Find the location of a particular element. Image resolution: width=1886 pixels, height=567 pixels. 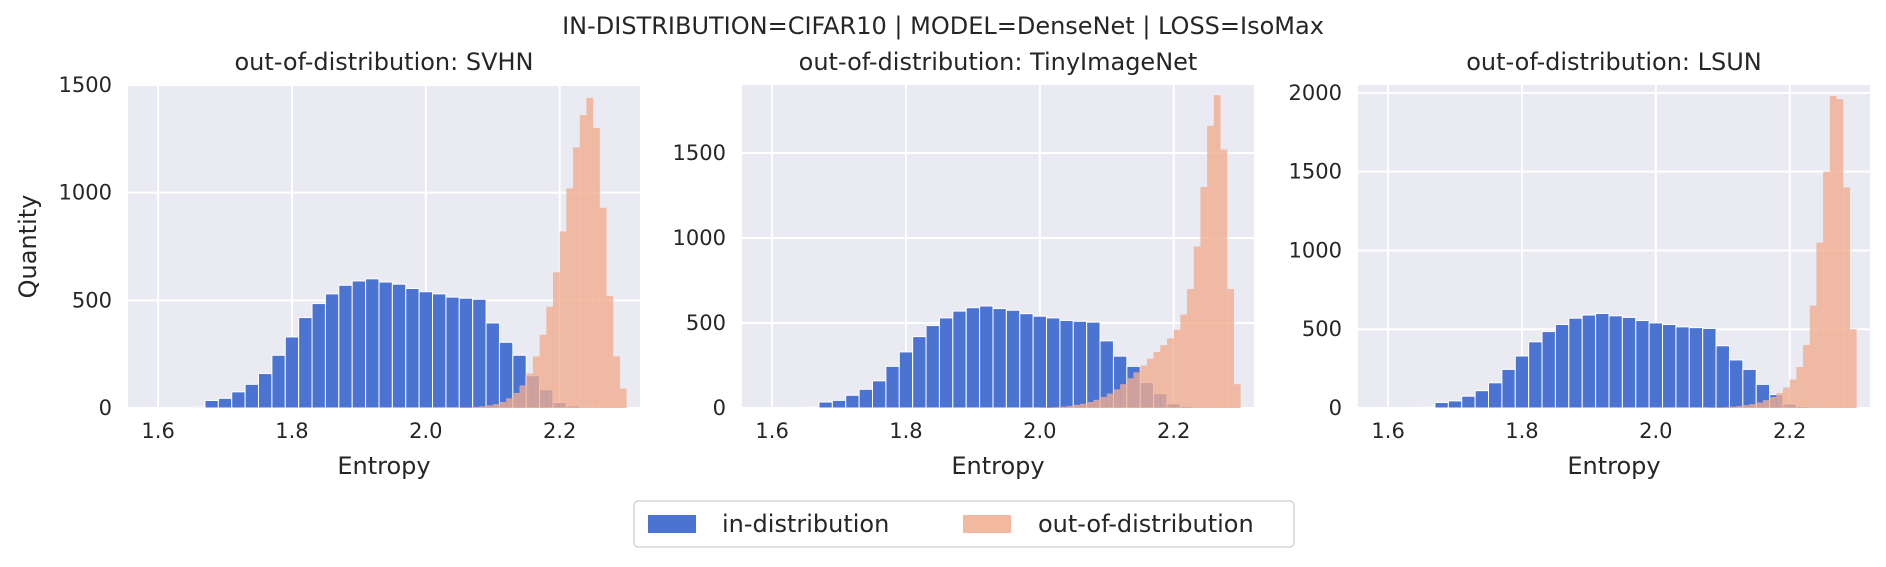

y-tick-label: 1500 is located at coordinates (1315, 172).